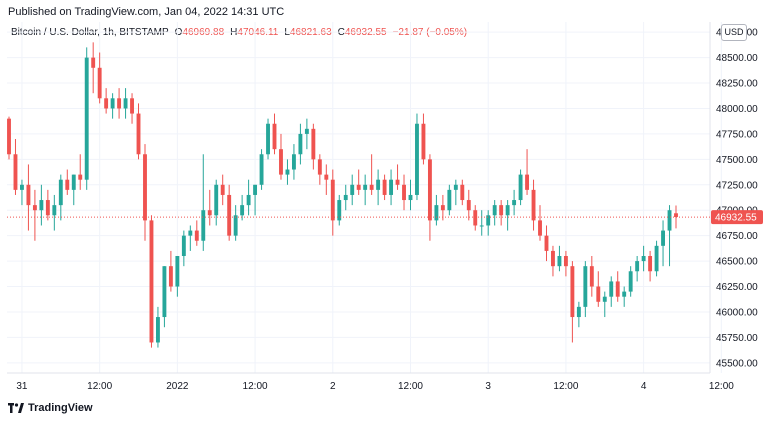 The width and height of the screenshot is (768, 423). I want to click on last-price-marker, so click(737, 217).